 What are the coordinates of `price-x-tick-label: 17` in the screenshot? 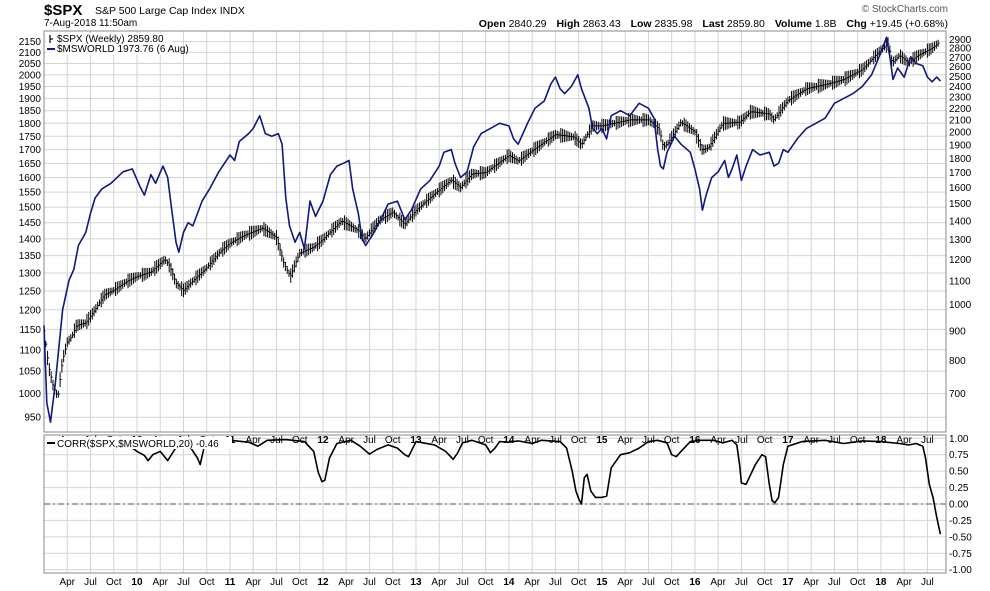 It's located at (788, 440).